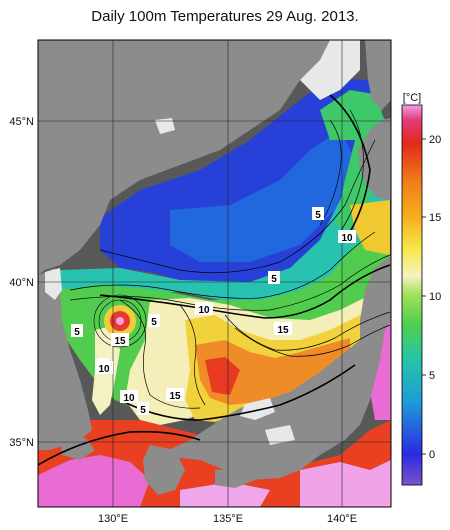 The image size is (450, 530). Describe the element at coordinates (120, 321) in the screenshot. I see `eddy-core` at that location.